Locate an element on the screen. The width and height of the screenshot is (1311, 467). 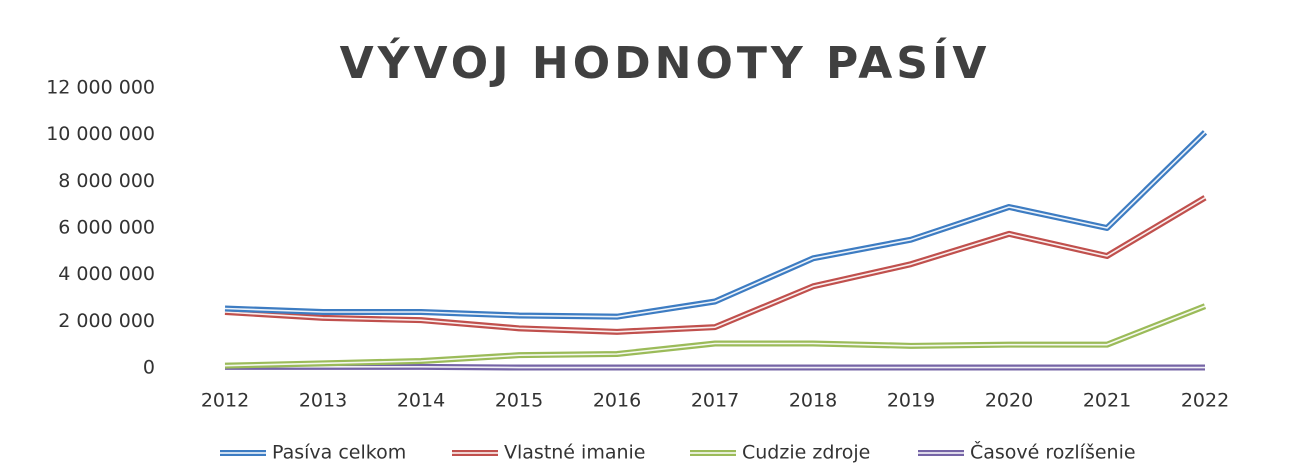
x-tick-label: 2013 is located at coordinates (323, 401).